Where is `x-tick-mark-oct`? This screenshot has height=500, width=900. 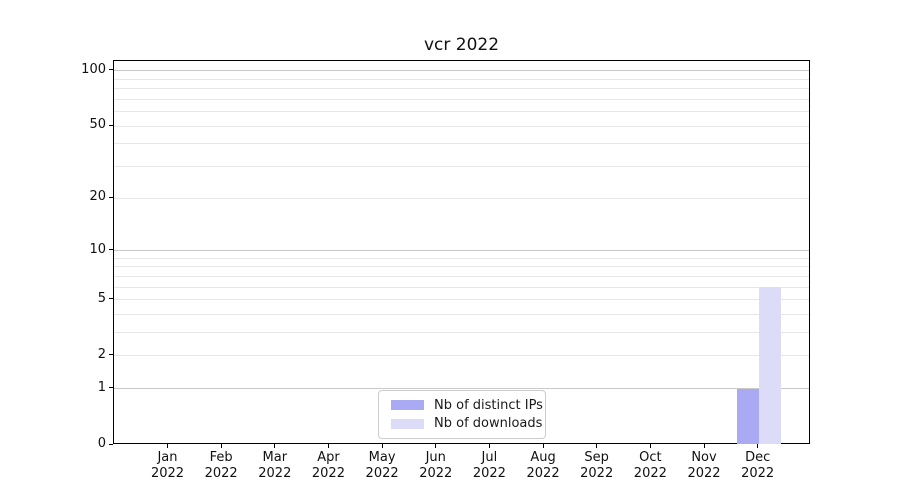 x-tick-mark-oct is located at coordinates (650, 446).